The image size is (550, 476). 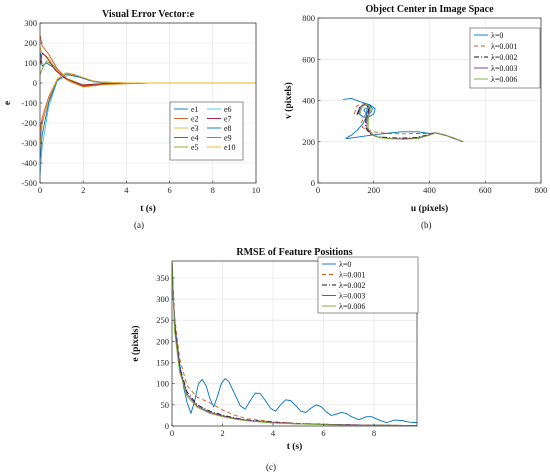 I want to click on chart-a-ytick-label: 200, so click(x=30, y=43).